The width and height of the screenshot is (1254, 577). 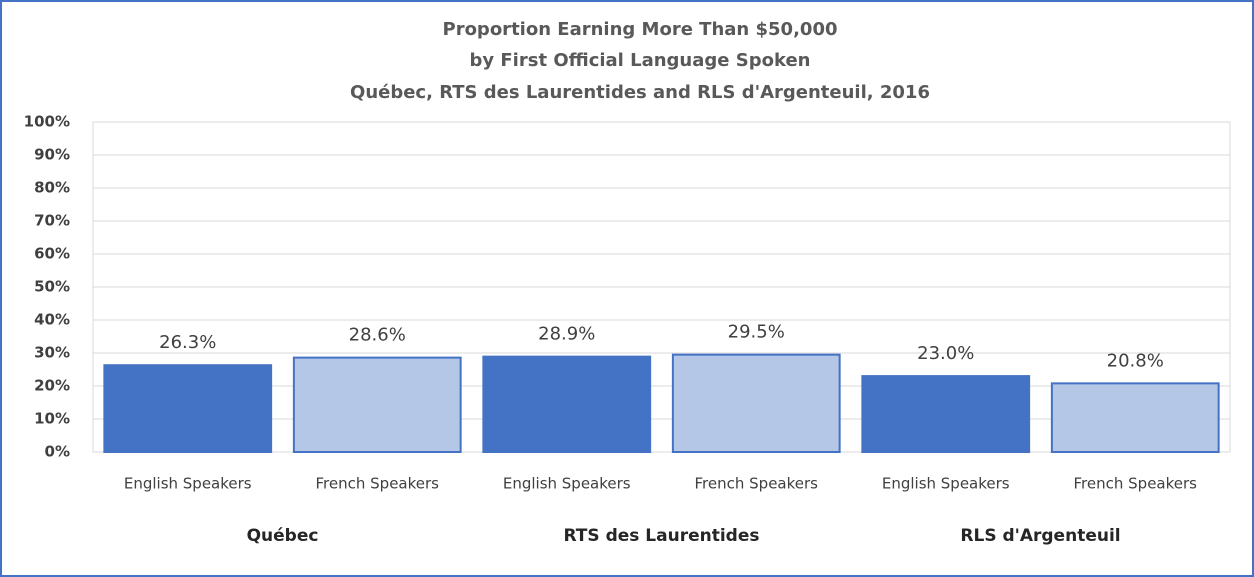 I want to click on group-label: RLS d'Argenteuil, so click(x=1040, y=536).